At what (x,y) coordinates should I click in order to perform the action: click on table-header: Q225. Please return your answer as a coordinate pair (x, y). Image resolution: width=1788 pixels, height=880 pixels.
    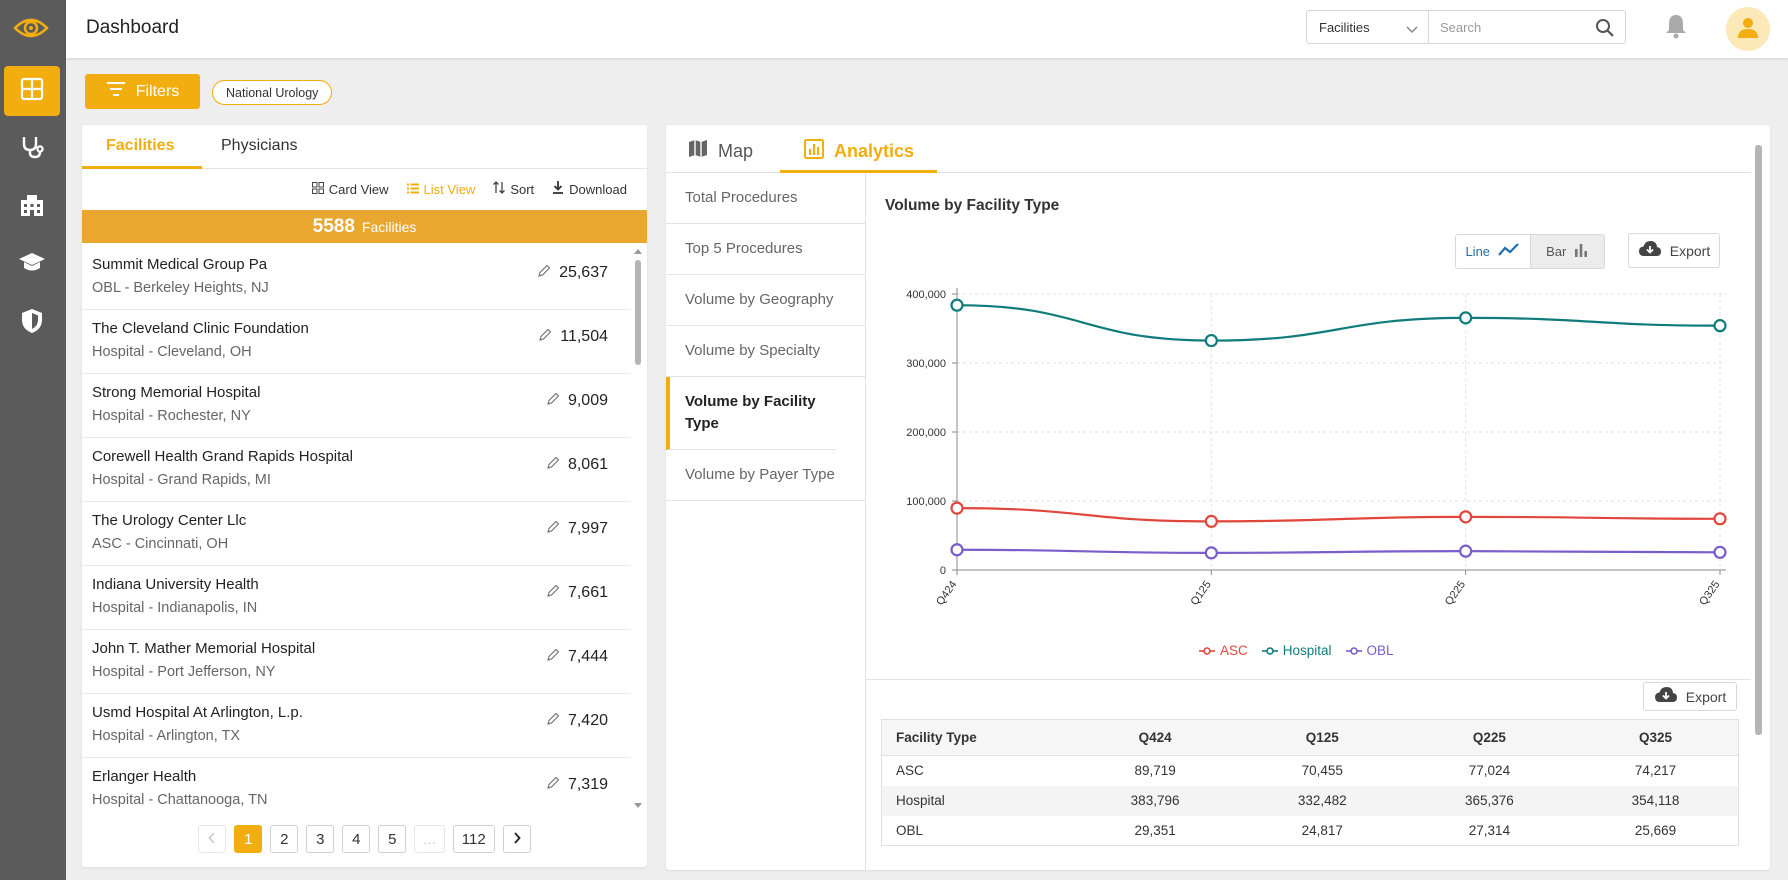
    Looking at the image, I should click on (1489, 737).